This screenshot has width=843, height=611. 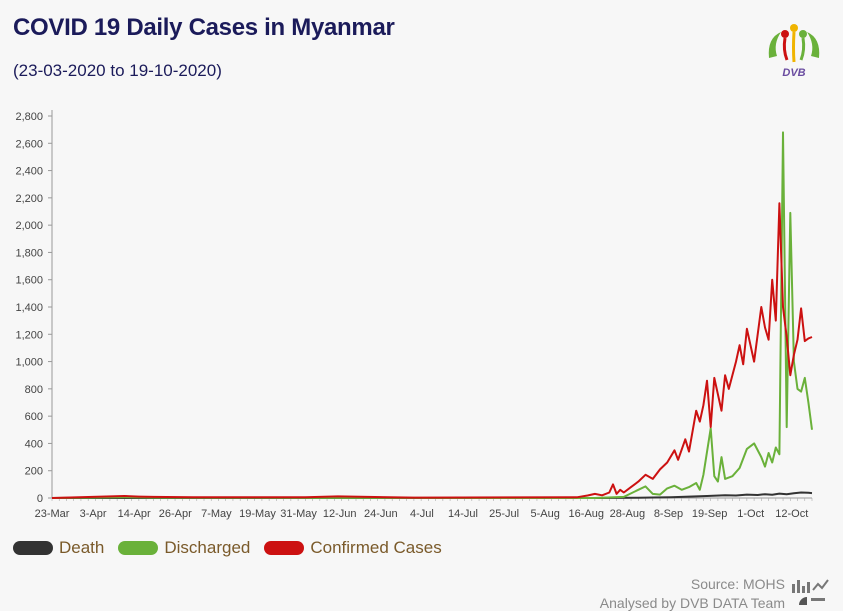 I want to click on y-tick-label: 0, so click(x=40, y=499).